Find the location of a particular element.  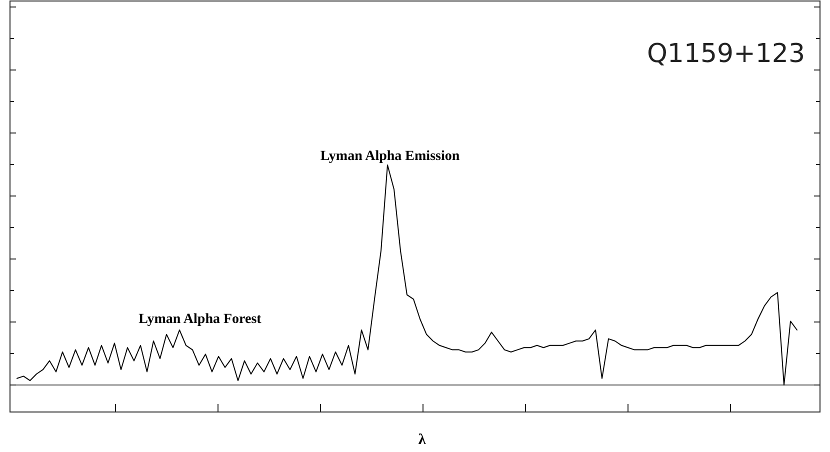

text: Lyman Alpha Emission is located at coordinates (390, 156).